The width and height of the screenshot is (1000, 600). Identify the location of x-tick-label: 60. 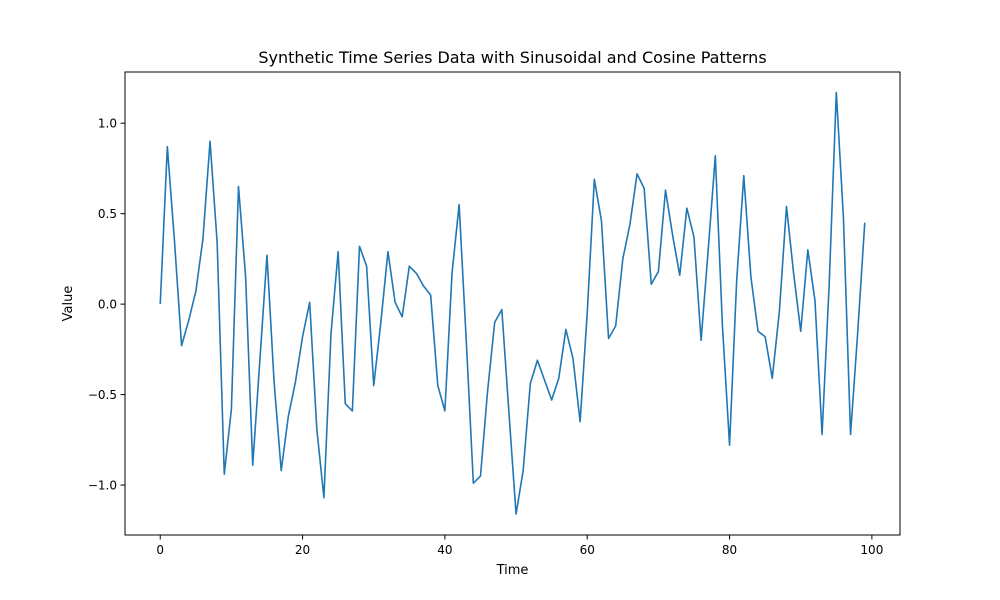
(587, 550).